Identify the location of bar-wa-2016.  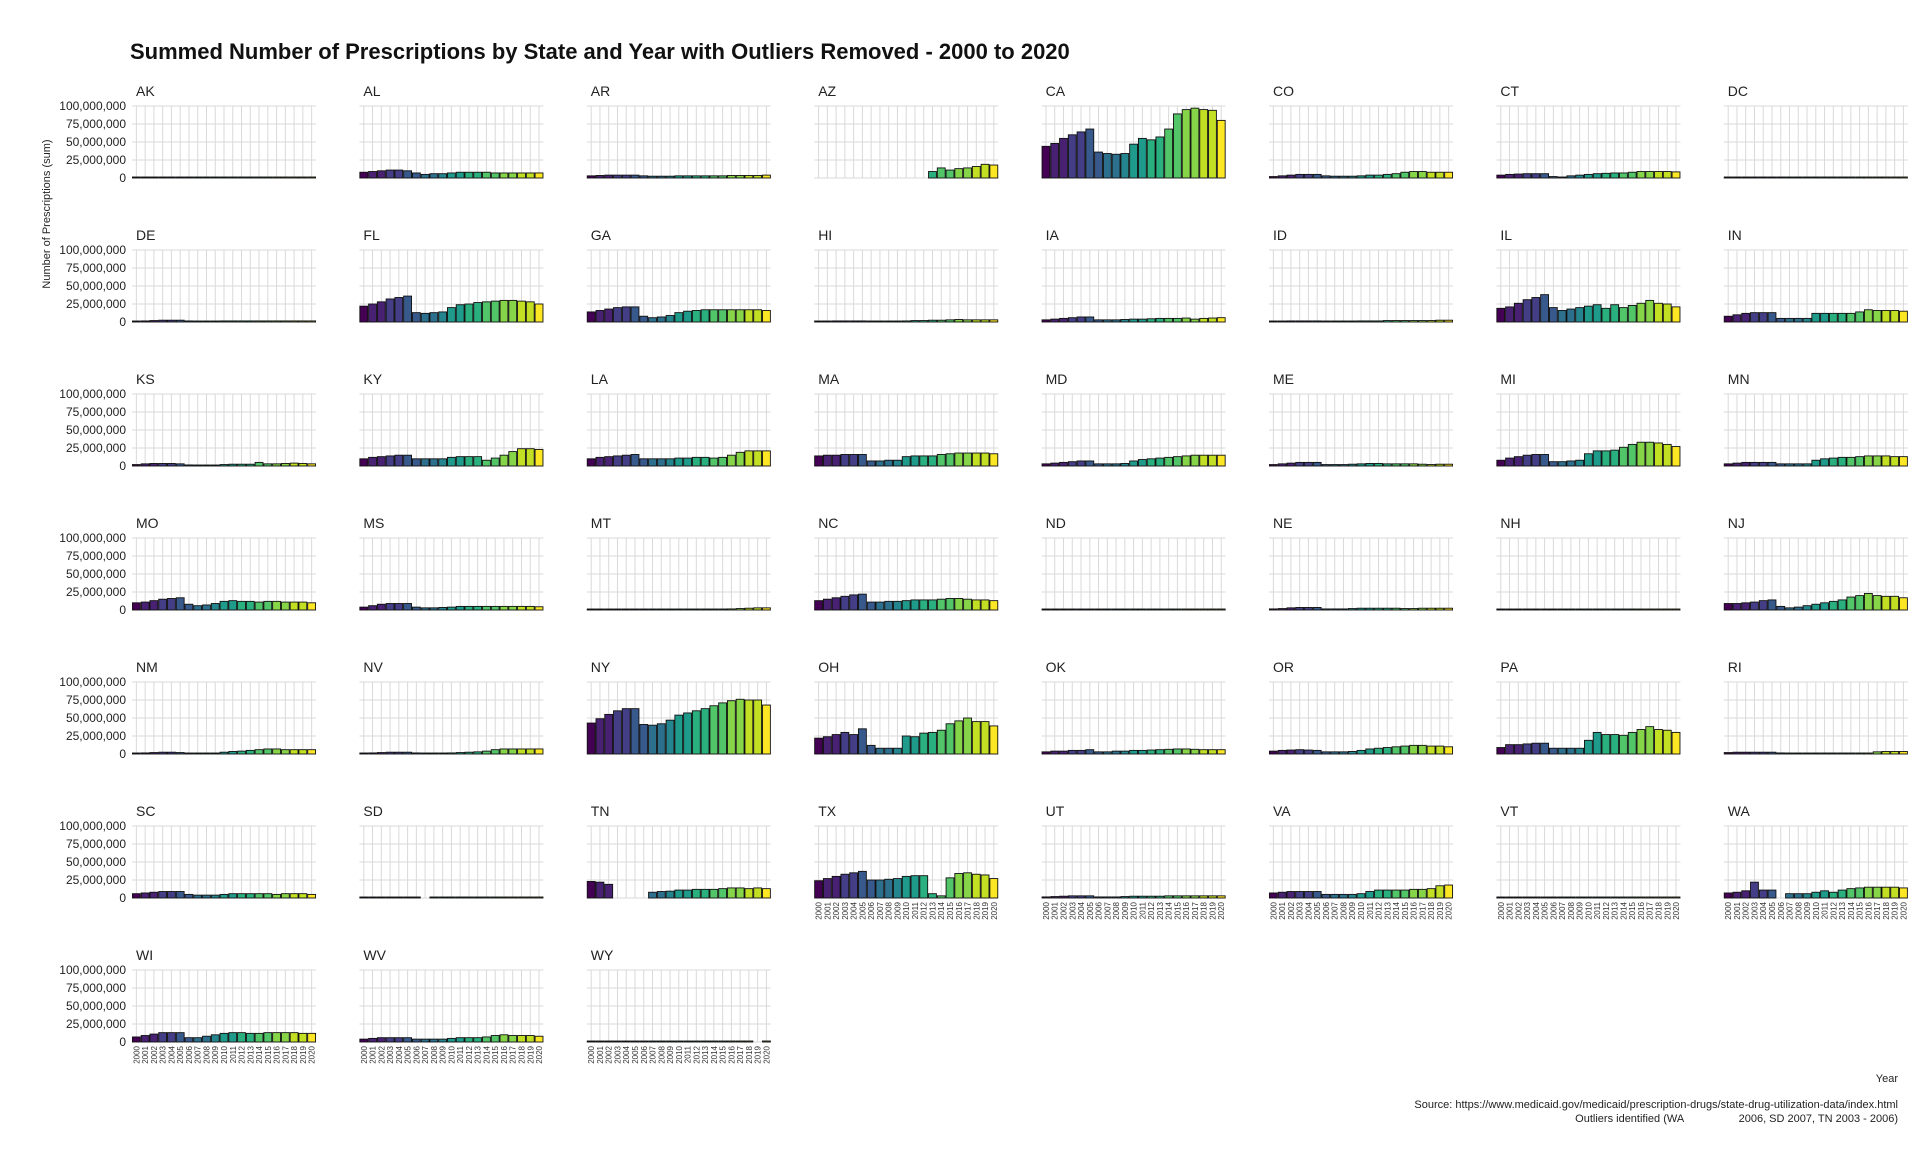
(1868, 892).